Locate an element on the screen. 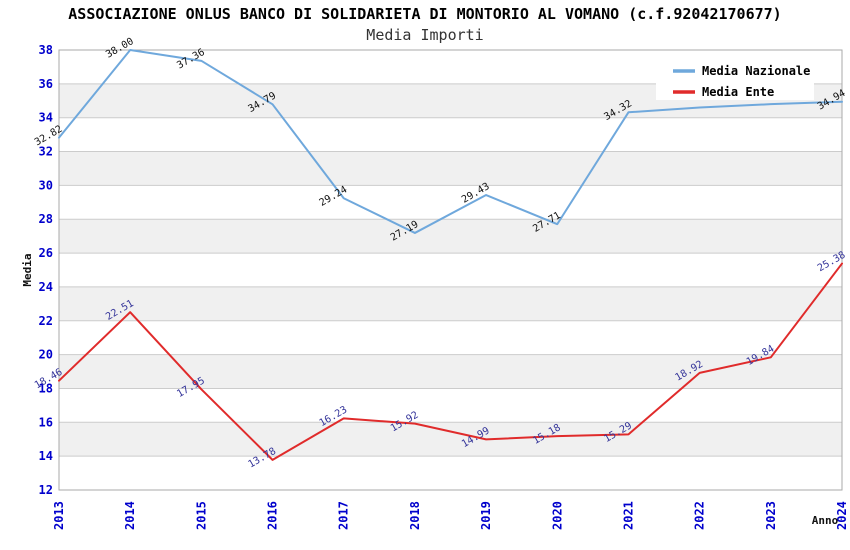 This screenshot has width=850, height=550. y-tick-label: 24 is located at coordinates (46, 287).